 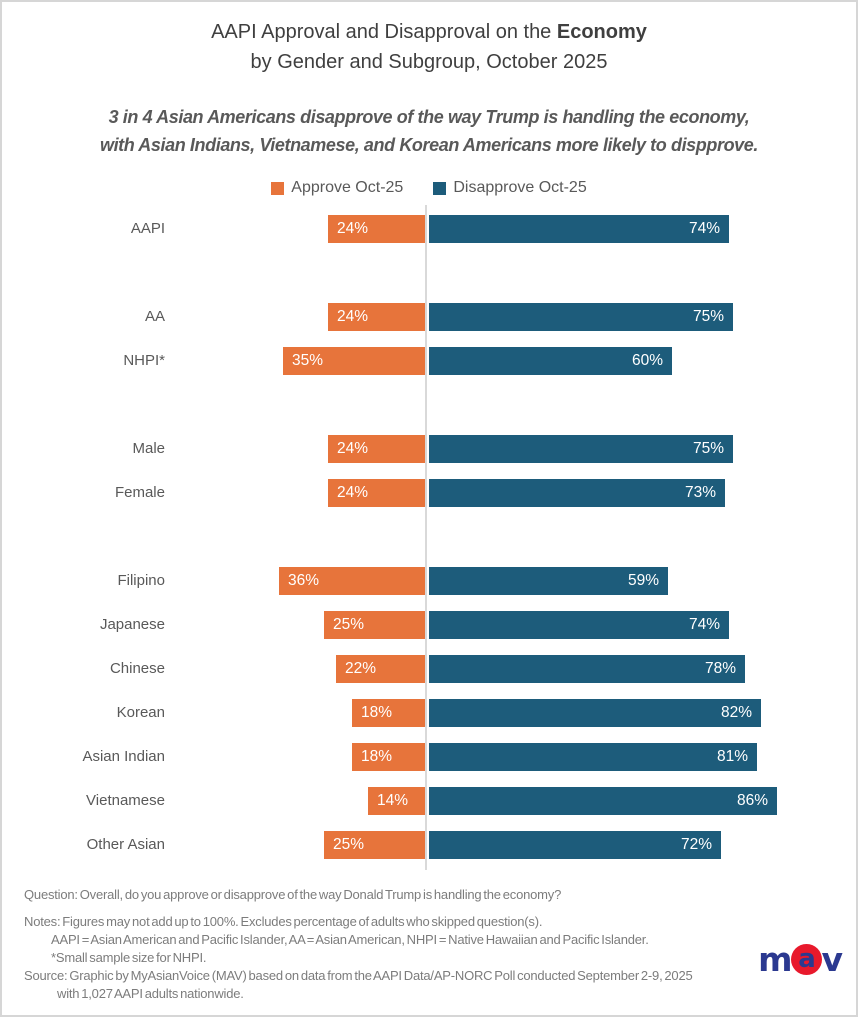 I want to click on chart-row: NHPI* 35% 60%, so click(x=429, y=361).